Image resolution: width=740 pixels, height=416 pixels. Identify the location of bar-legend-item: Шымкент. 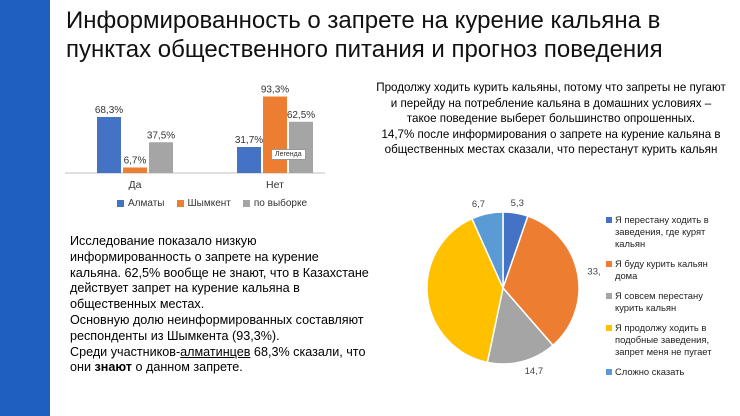
(203, 203).